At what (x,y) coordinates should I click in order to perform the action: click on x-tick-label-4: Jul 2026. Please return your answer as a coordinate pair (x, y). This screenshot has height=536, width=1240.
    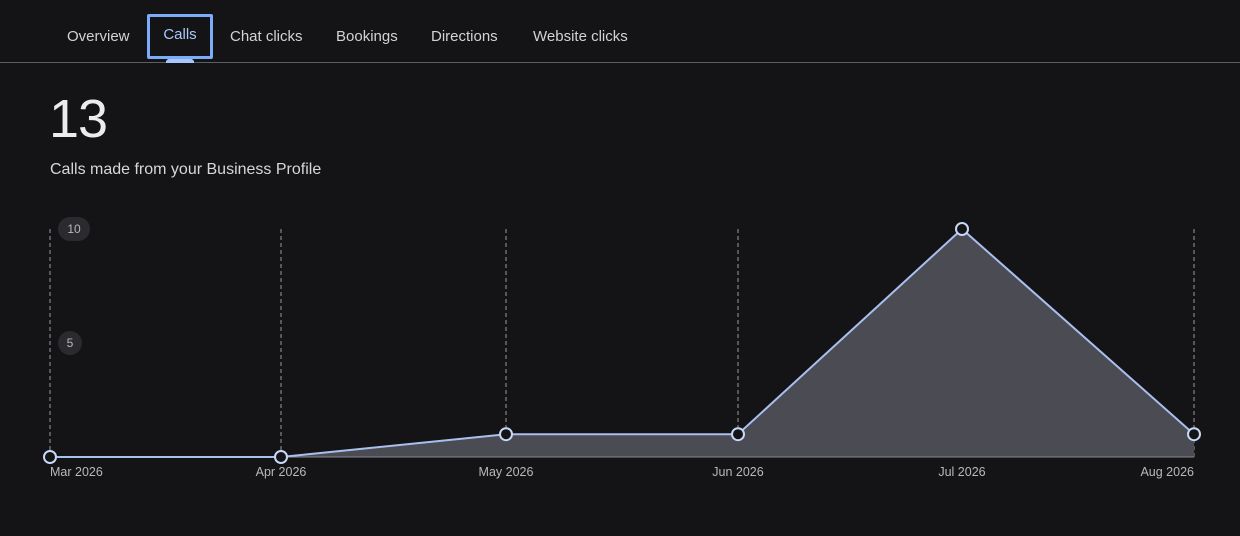
    Looking at the image, I should click on (961, 472).